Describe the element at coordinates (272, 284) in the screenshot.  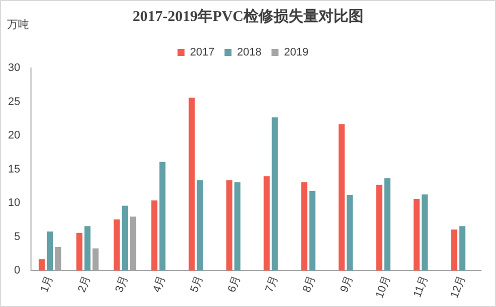
I see `x-tick-label: 7月` at that location.